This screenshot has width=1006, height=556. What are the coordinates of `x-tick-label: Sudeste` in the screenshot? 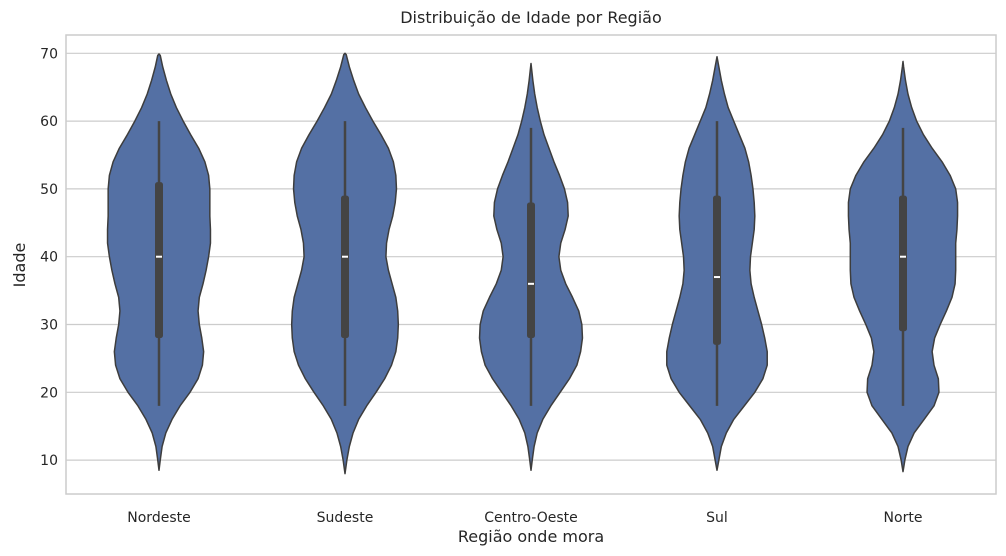 It's located at (345, 518).